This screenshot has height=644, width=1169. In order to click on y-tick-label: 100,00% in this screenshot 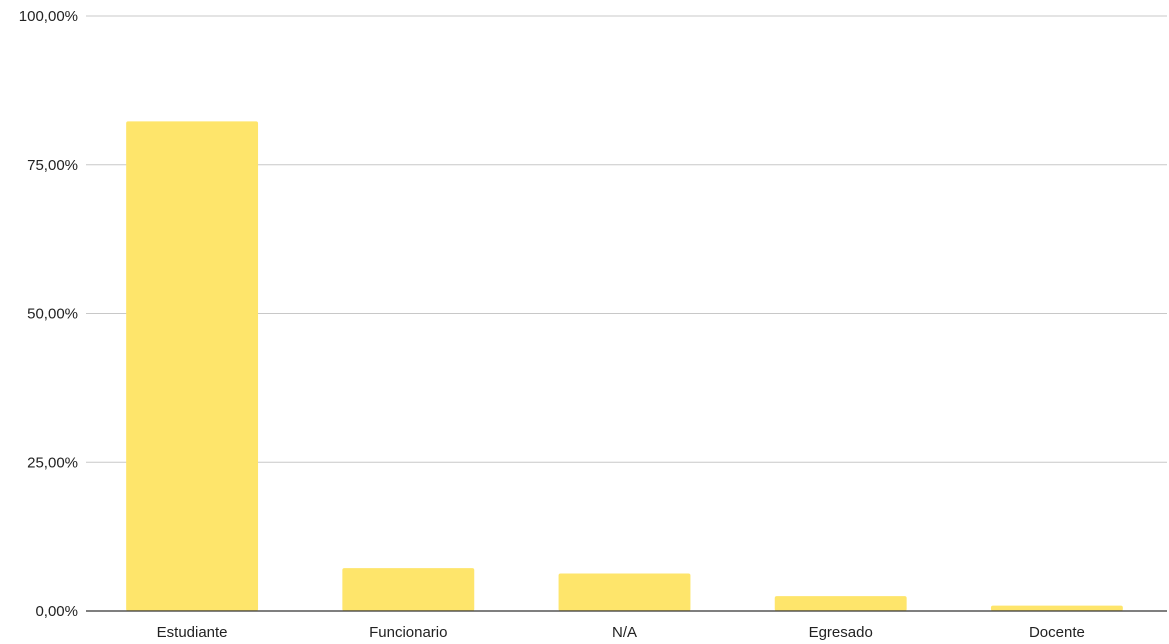, I will do `click(48, 16)`.